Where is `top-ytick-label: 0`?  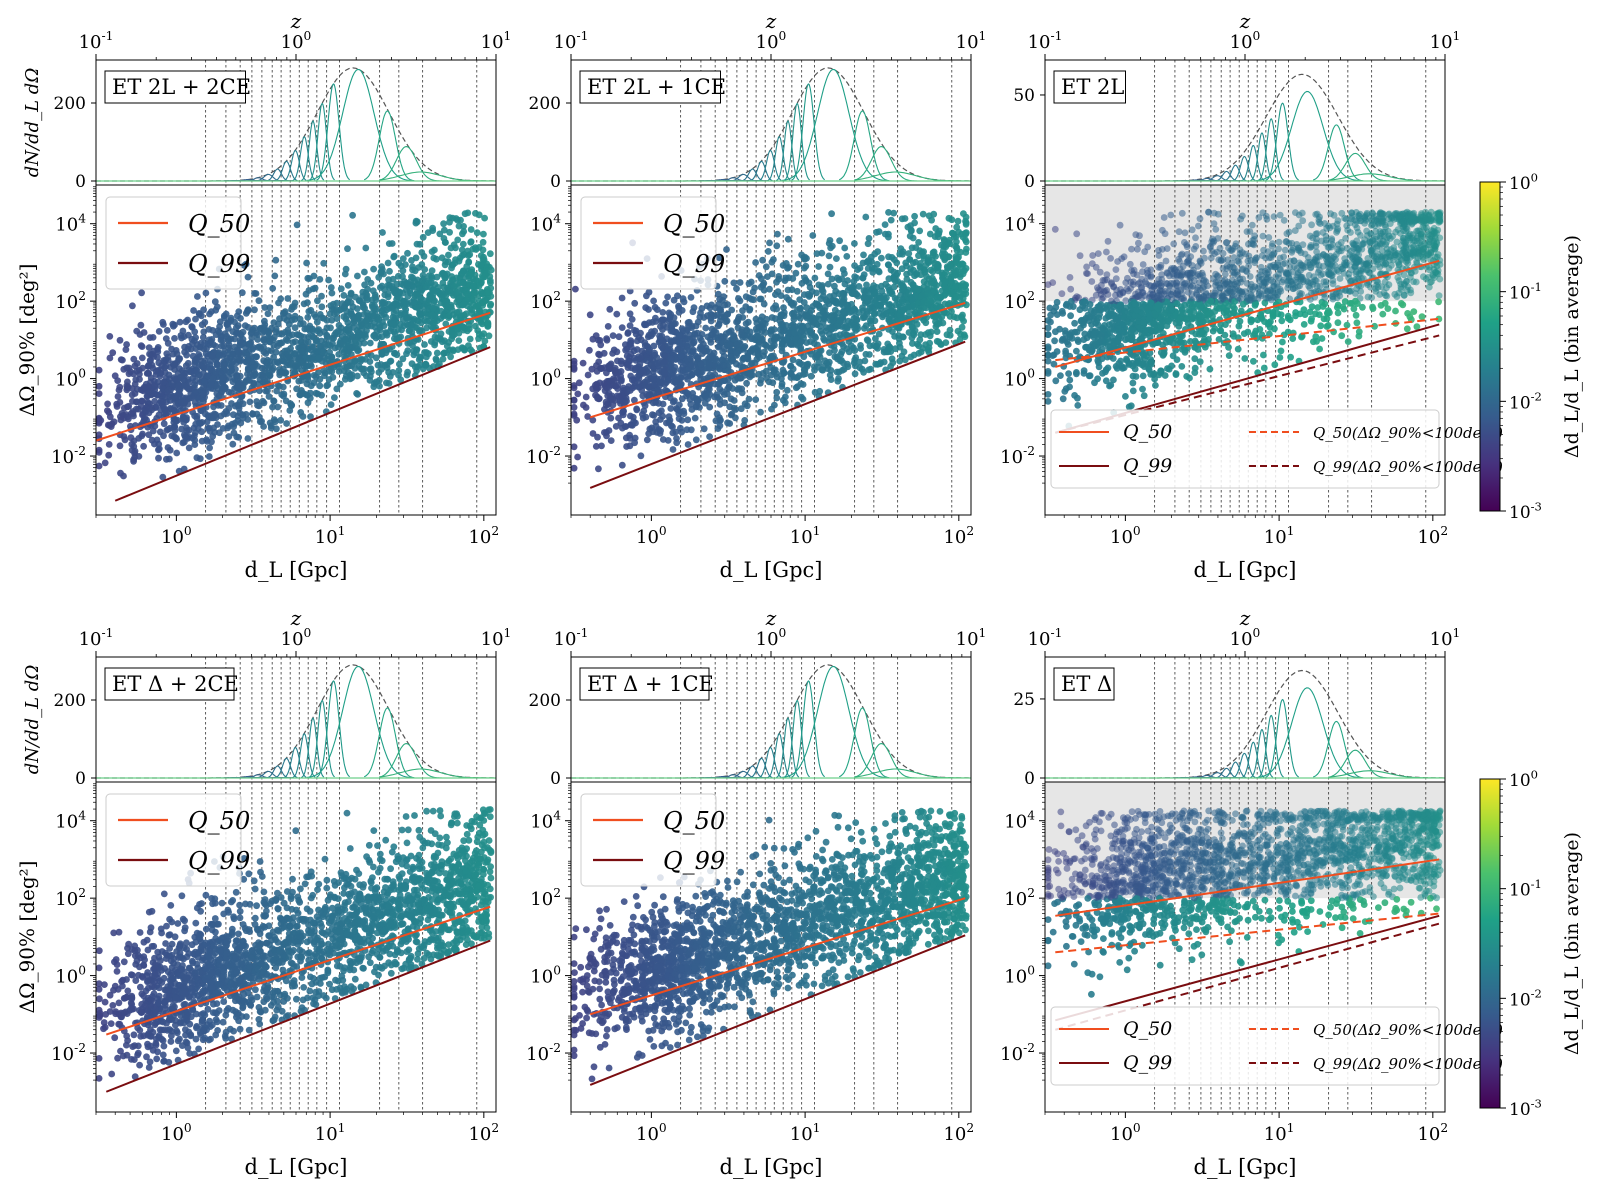 top-ytick-label: 0 is located at coordinates (80, 182).